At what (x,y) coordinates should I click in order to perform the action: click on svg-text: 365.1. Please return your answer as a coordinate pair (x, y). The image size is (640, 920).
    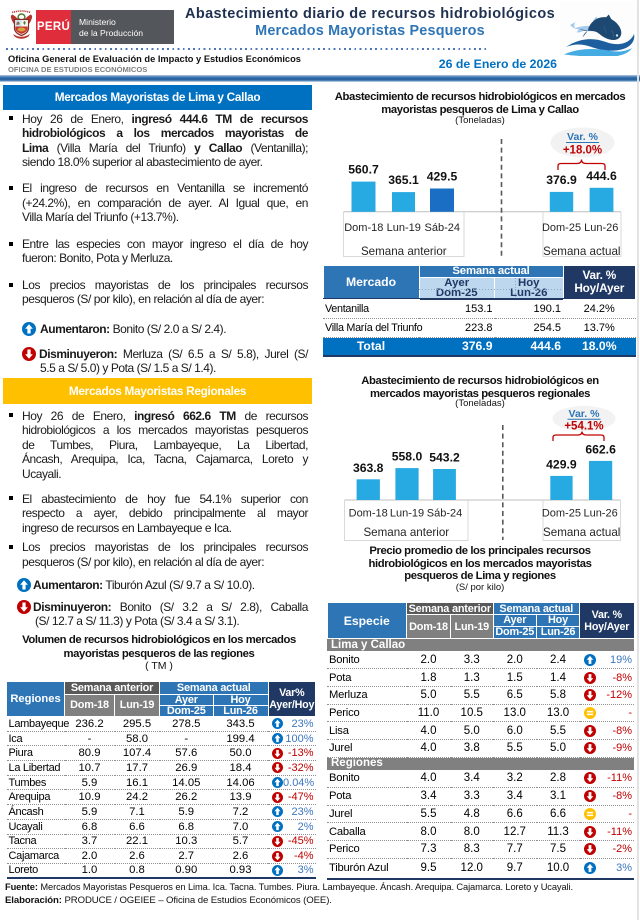
    Looking at the image, I should click on (403, 180).